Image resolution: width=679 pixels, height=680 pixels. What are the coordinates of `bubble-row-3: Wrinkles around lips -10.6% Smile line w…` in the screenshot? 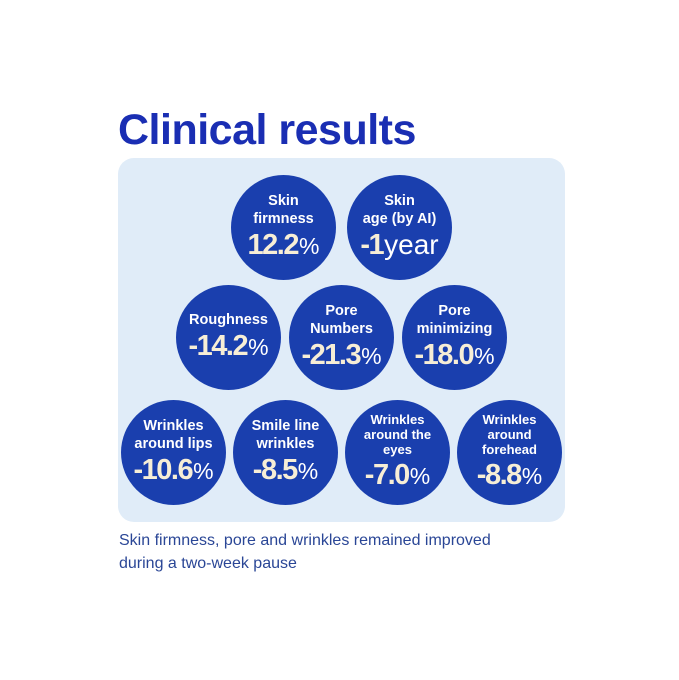 It's located at (341, 452).